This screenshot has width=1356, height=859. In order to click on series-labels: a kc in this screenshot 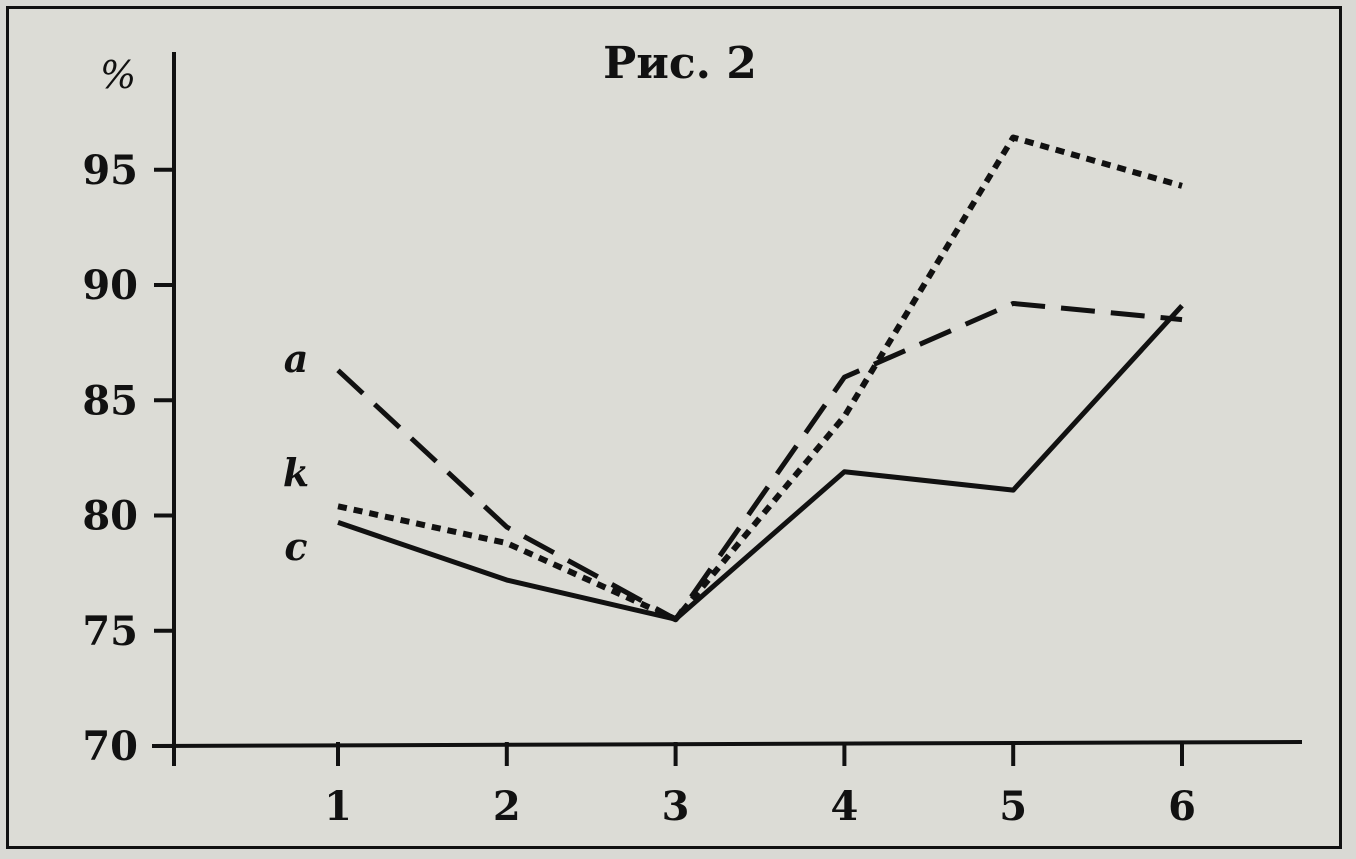, I will do `click(296, 452)`.